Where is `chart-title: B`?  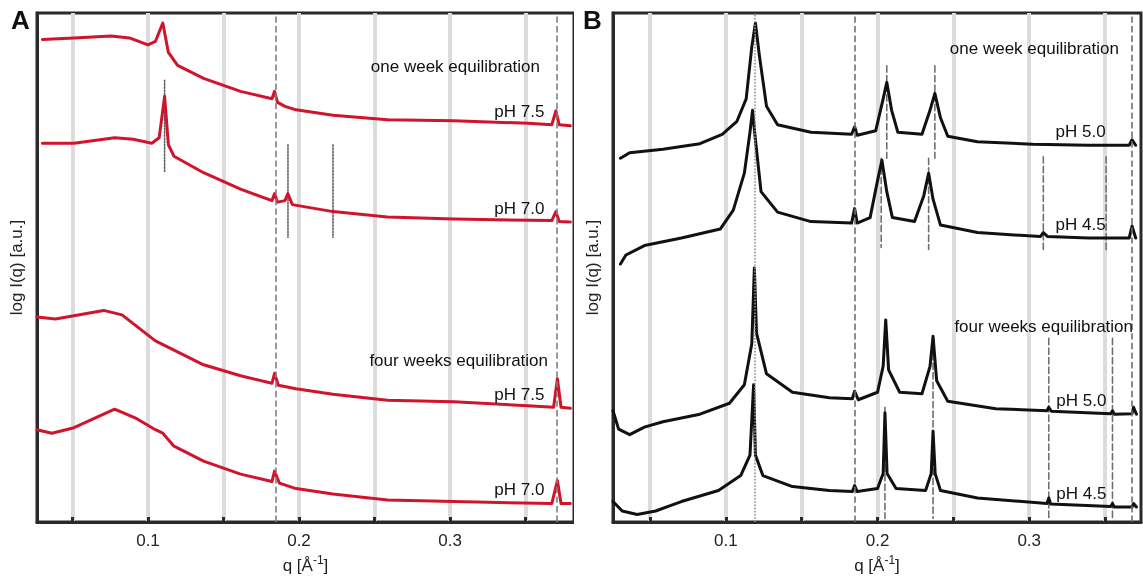 chart-title: B is located at coordinates (592, 20).